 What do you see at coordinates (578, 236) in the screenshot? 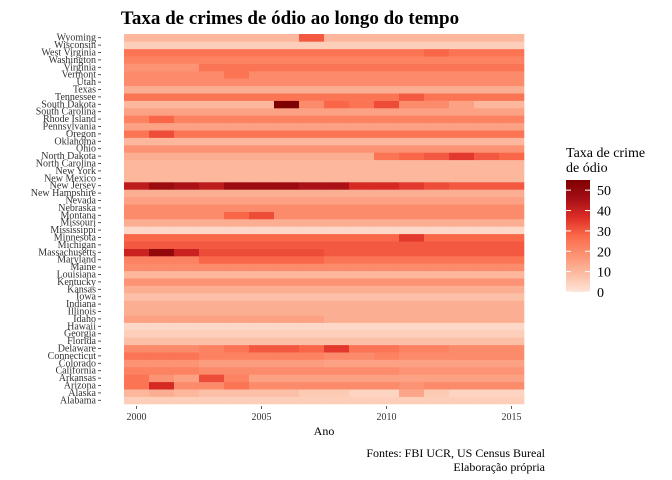
I see `legend-colorbar` at bounding box center [578, 236].